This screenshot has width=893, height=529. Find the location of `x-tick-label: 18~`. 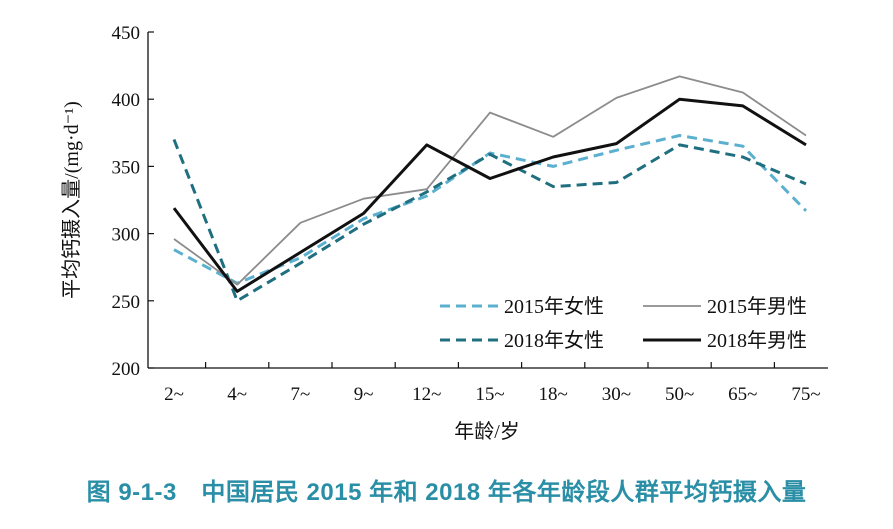

x-tick-label: 18~ is located at coordinates (553, 394).